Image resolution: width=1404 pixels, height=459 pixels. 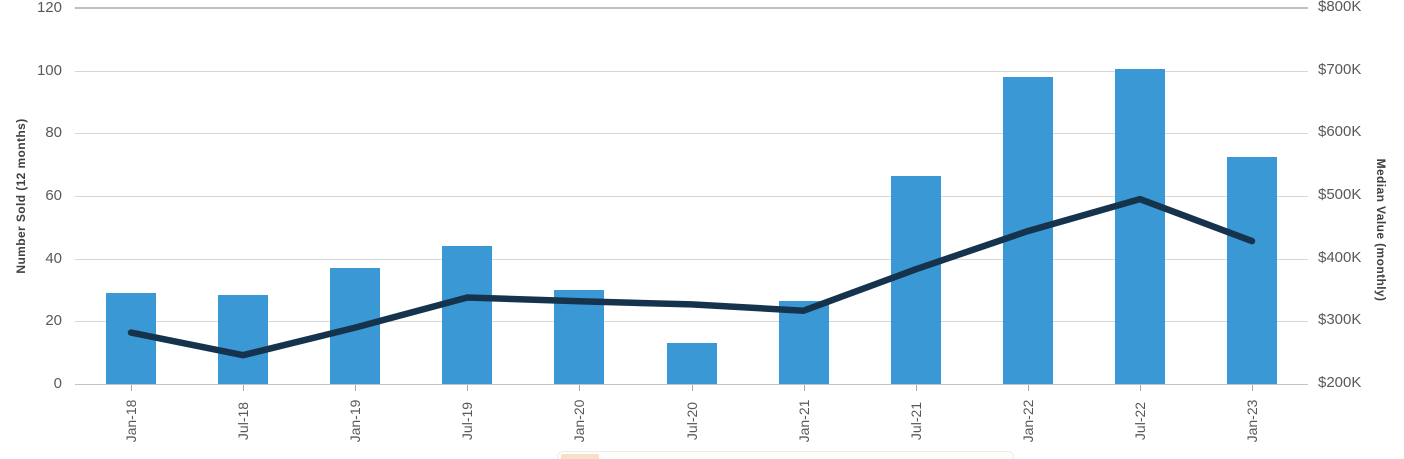 I want to click on right-axis-tick-label: $800K, so click(x=1340, y=7).